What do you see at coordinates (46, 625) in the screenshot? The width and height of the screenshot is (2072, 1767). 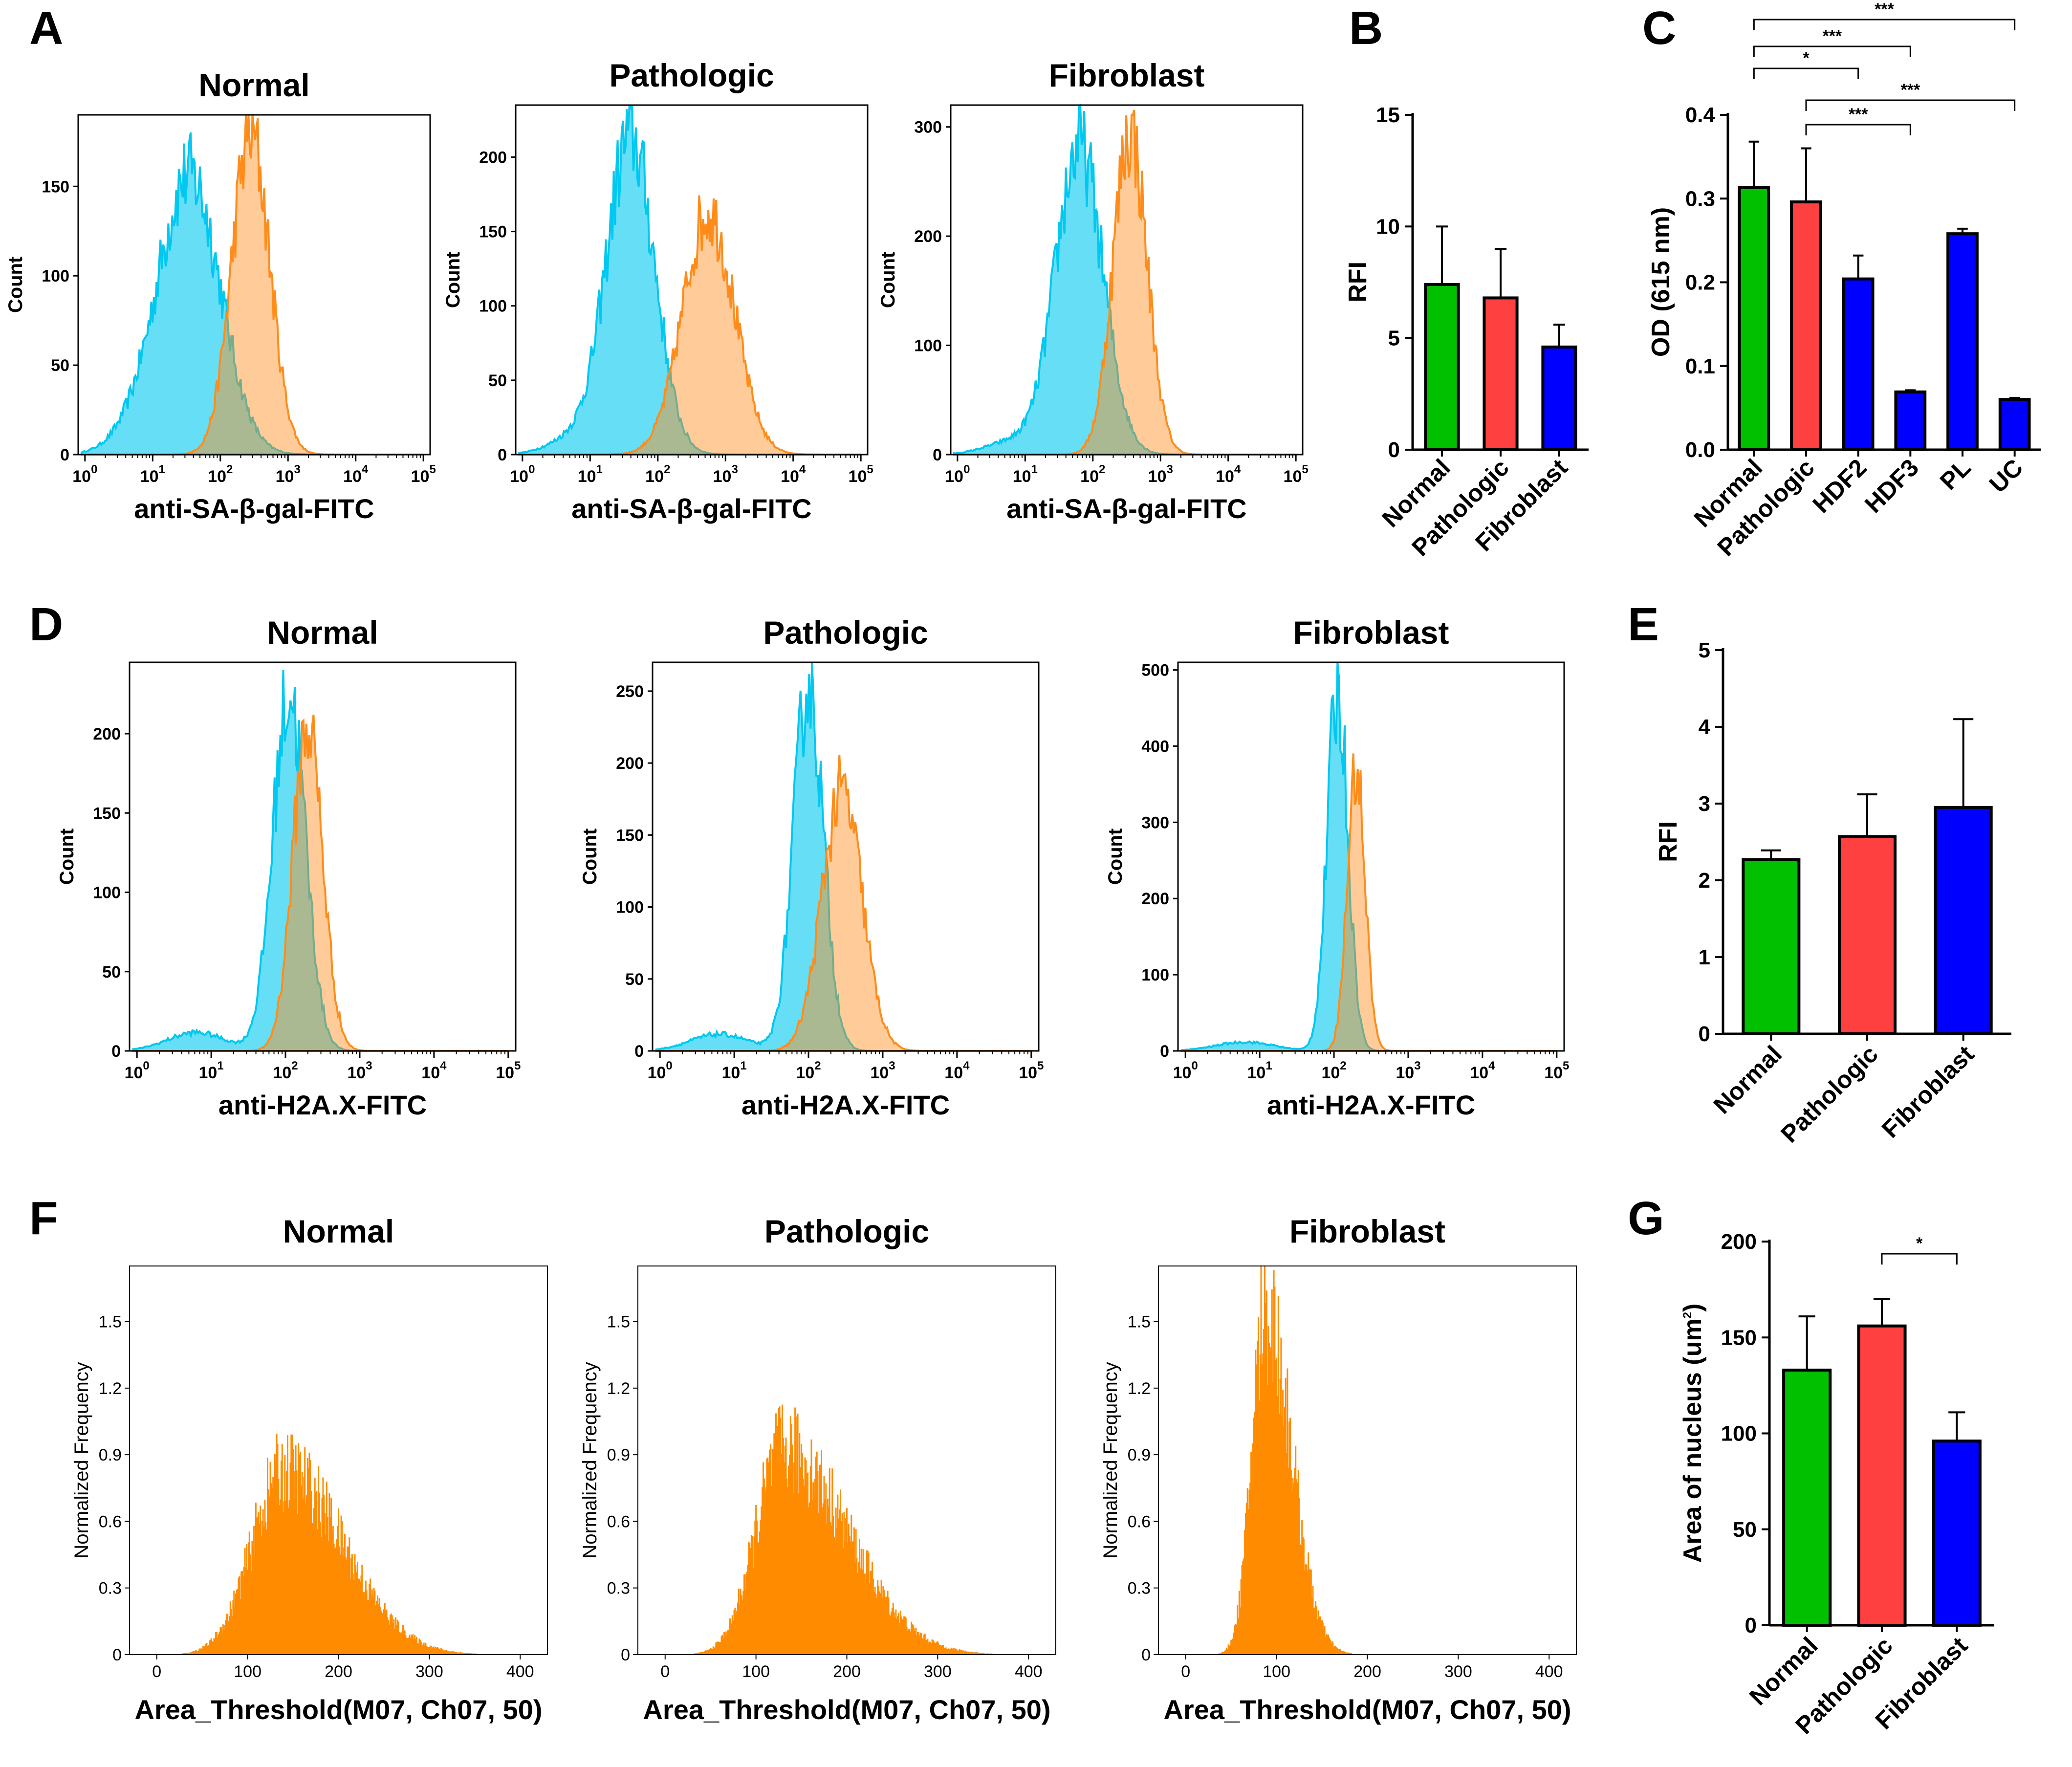 I see `panel-letter-d: D` at bounding box center [46, 625].